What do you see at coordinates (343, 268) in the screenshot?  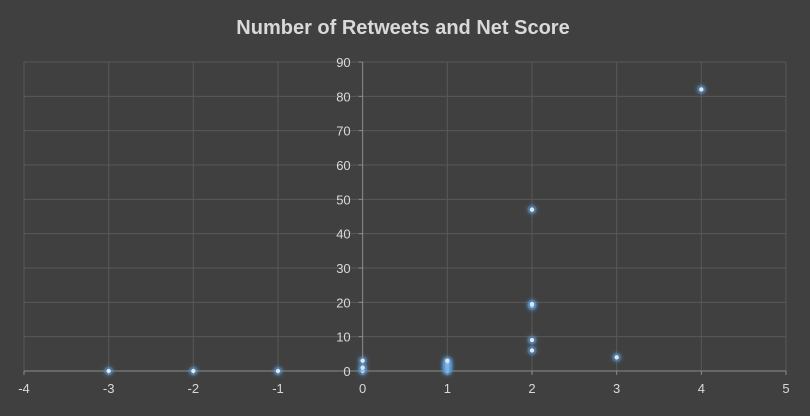 I see `y-tick-label: 30` at bounding box center [343, 268].